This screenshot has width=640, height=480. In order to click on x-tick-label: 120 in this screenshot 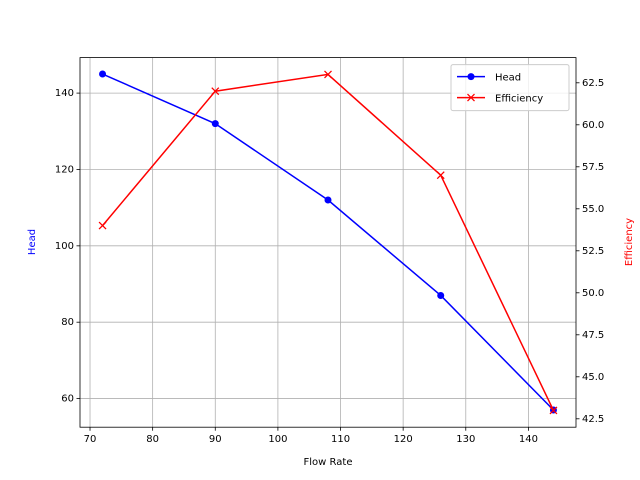, I will do `click(403, 439)`.